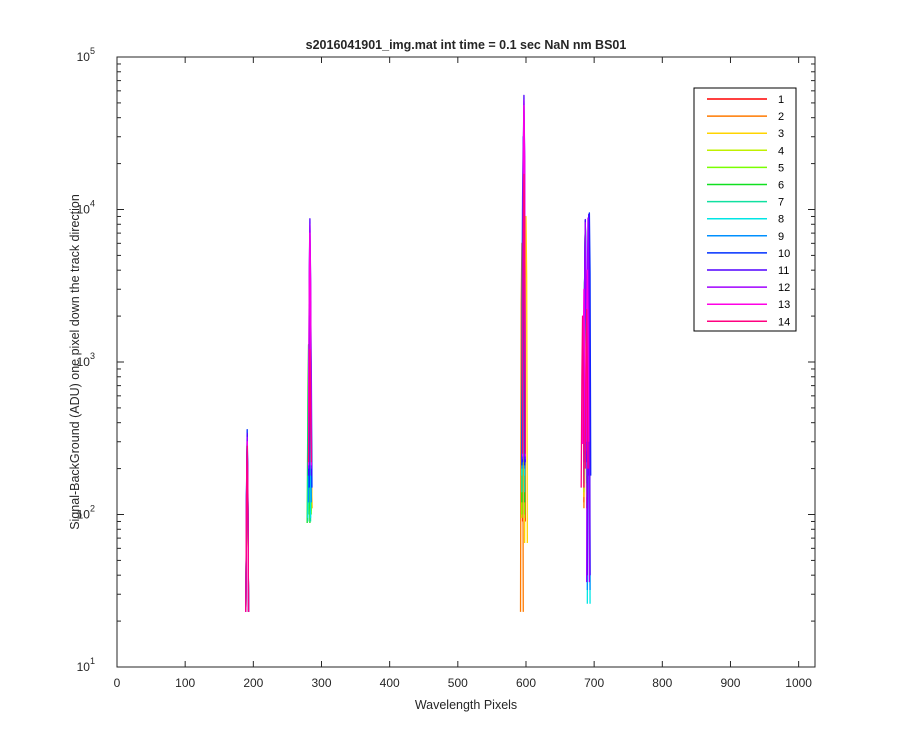  I want to click on x-tick-label: 200, so click(253, 683).